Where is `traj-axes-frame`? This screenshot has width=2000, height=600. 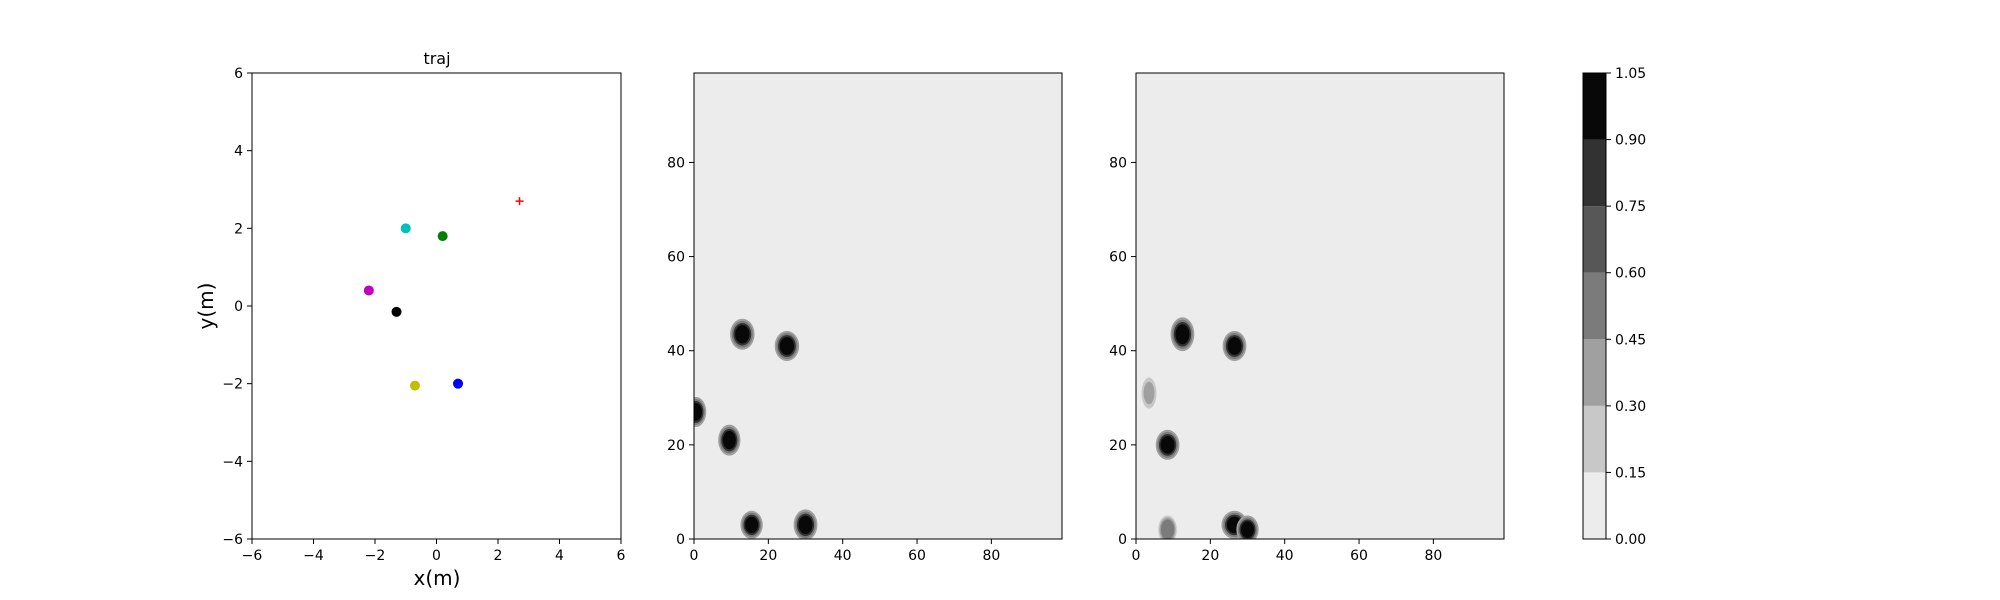 traj-axes-frame is located at coordinates (436, 306).